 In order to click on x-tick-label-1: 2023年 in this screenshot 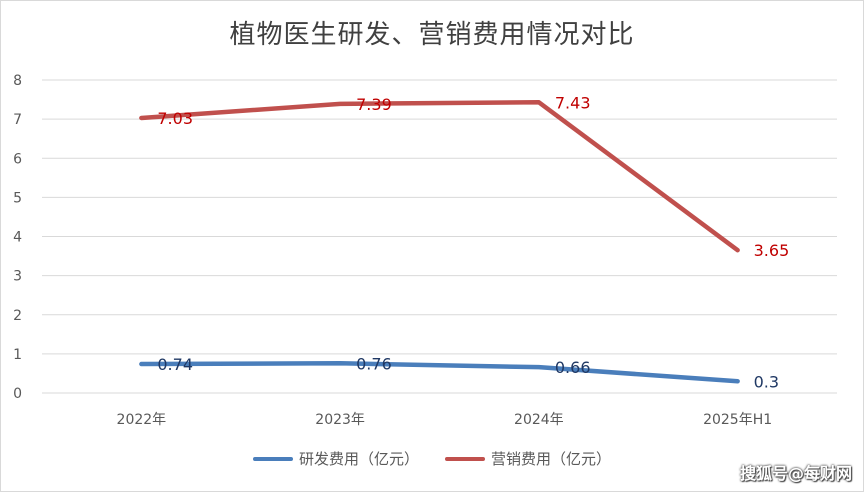, I will do `click(340, 420)`.